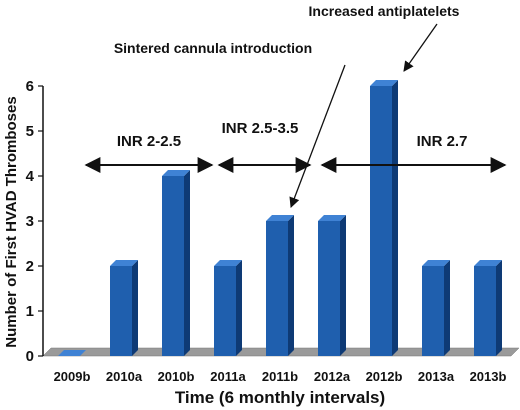  What do you see at coordinates (384, 11) in the screenshot?
I see `antiplatelets-annotation: Increased antiplatelets` at bounding box center [384, 11].